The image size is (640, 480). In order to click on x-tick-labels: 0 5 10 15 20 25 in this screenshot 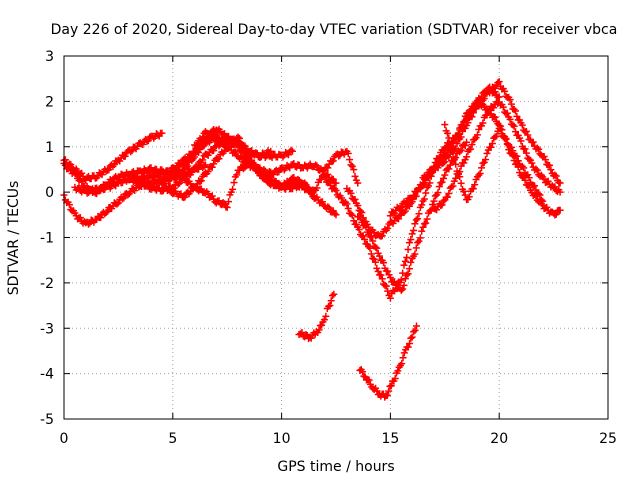, I will do `click(338, 439)`.